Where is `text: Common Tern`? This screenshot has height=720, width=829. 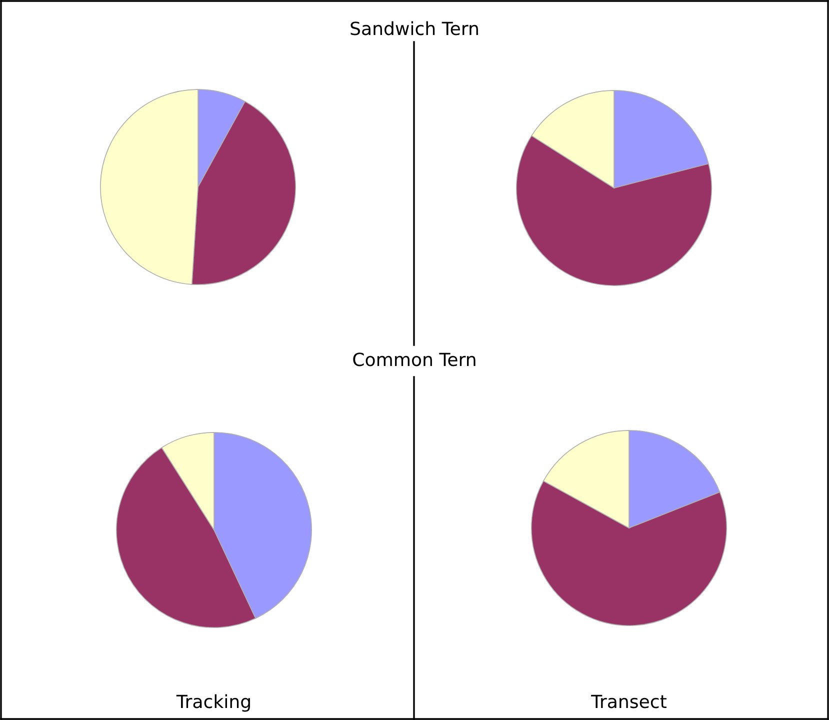
text: Common Tern is located at coordinates (414, 359).